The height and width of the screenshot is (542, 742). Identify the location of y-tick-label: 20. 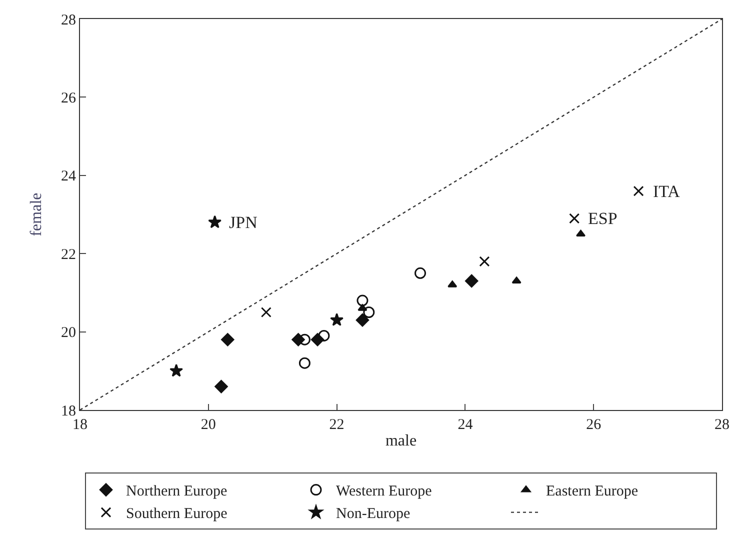
(68, 333).